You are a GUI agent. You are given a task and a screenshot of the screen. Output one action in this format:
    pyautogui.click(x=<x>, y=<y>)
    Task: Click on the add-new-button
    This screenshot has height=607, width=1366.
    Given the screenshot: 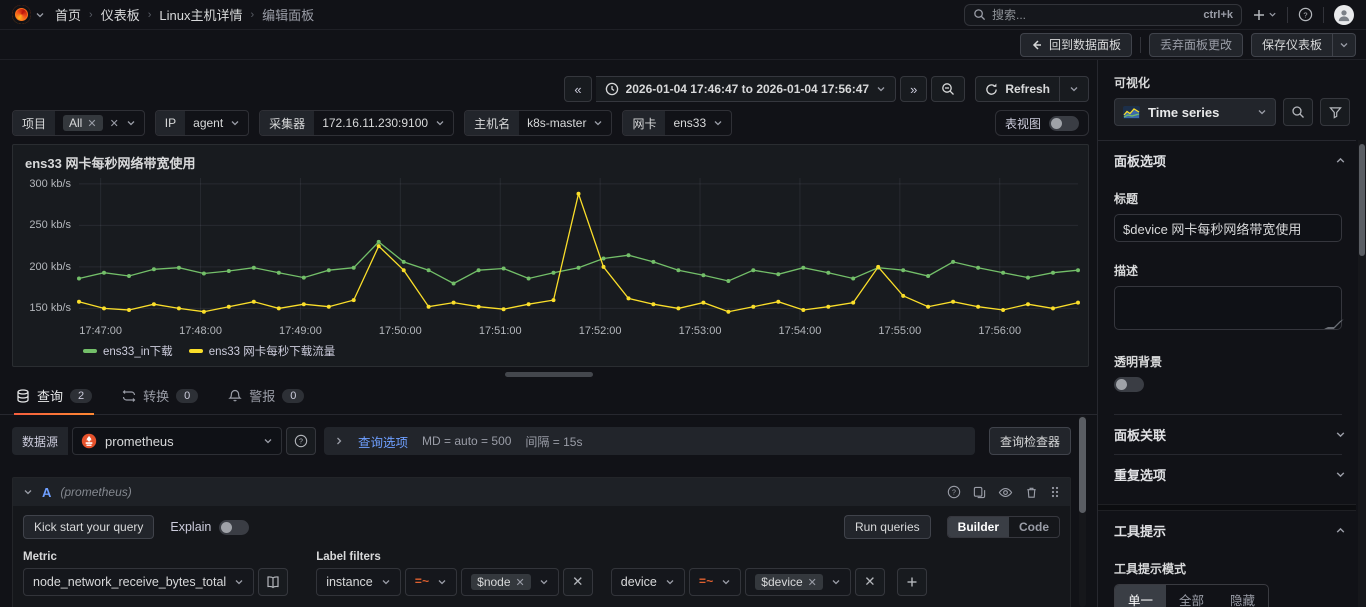 What is the action you would take?
    pyautogui.click(x=1264, y=15)
    